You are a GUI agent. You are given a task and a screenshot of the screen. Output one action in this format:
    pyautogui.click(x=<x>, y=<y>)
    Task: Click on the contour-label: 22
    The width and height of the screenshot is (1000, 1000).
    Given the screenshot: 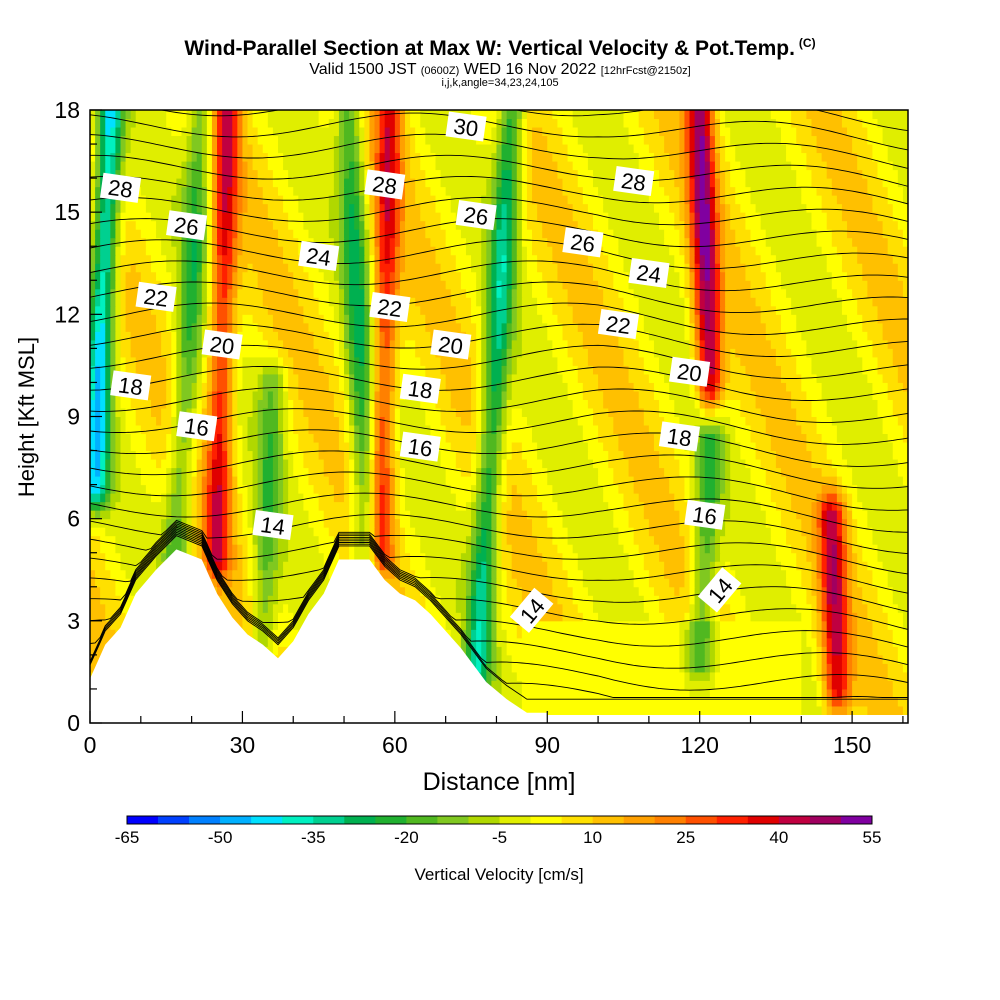 What is the action you would take?
    pyautogui.click(x=156, y=296)
    